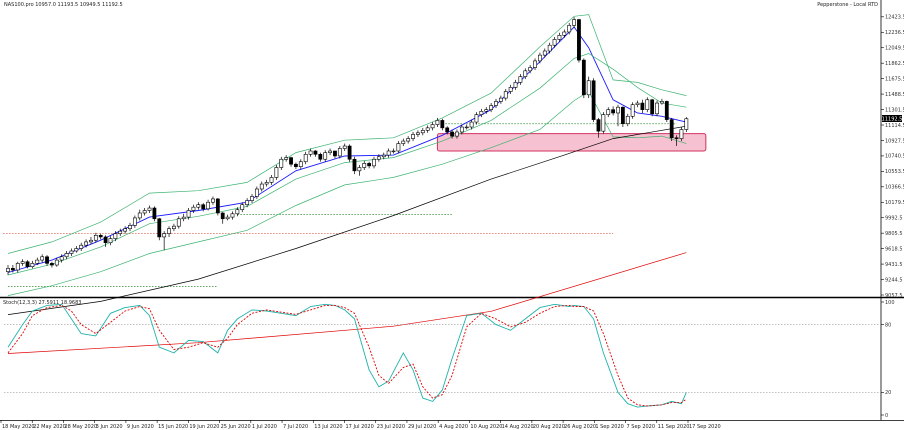 Image resolution: width=904 pixels, height=430 pixels. I want to click on date-tick-label: 9 Jun 2020, so click(140, 427).